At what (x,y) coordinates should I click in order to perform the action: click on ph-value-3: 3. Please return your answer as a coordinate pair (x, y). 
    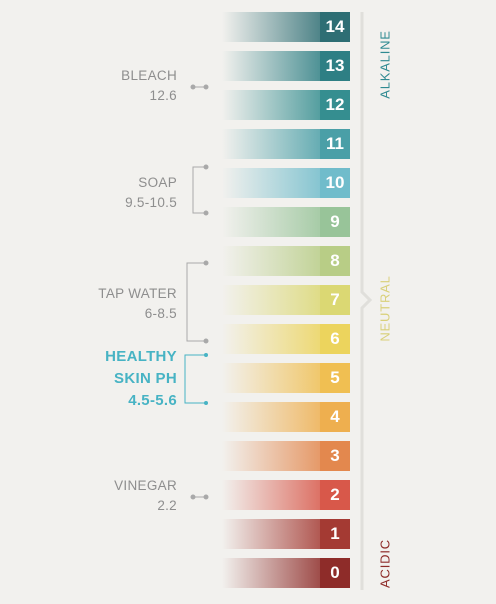
    Looking at the image, I should click on (335, 456).